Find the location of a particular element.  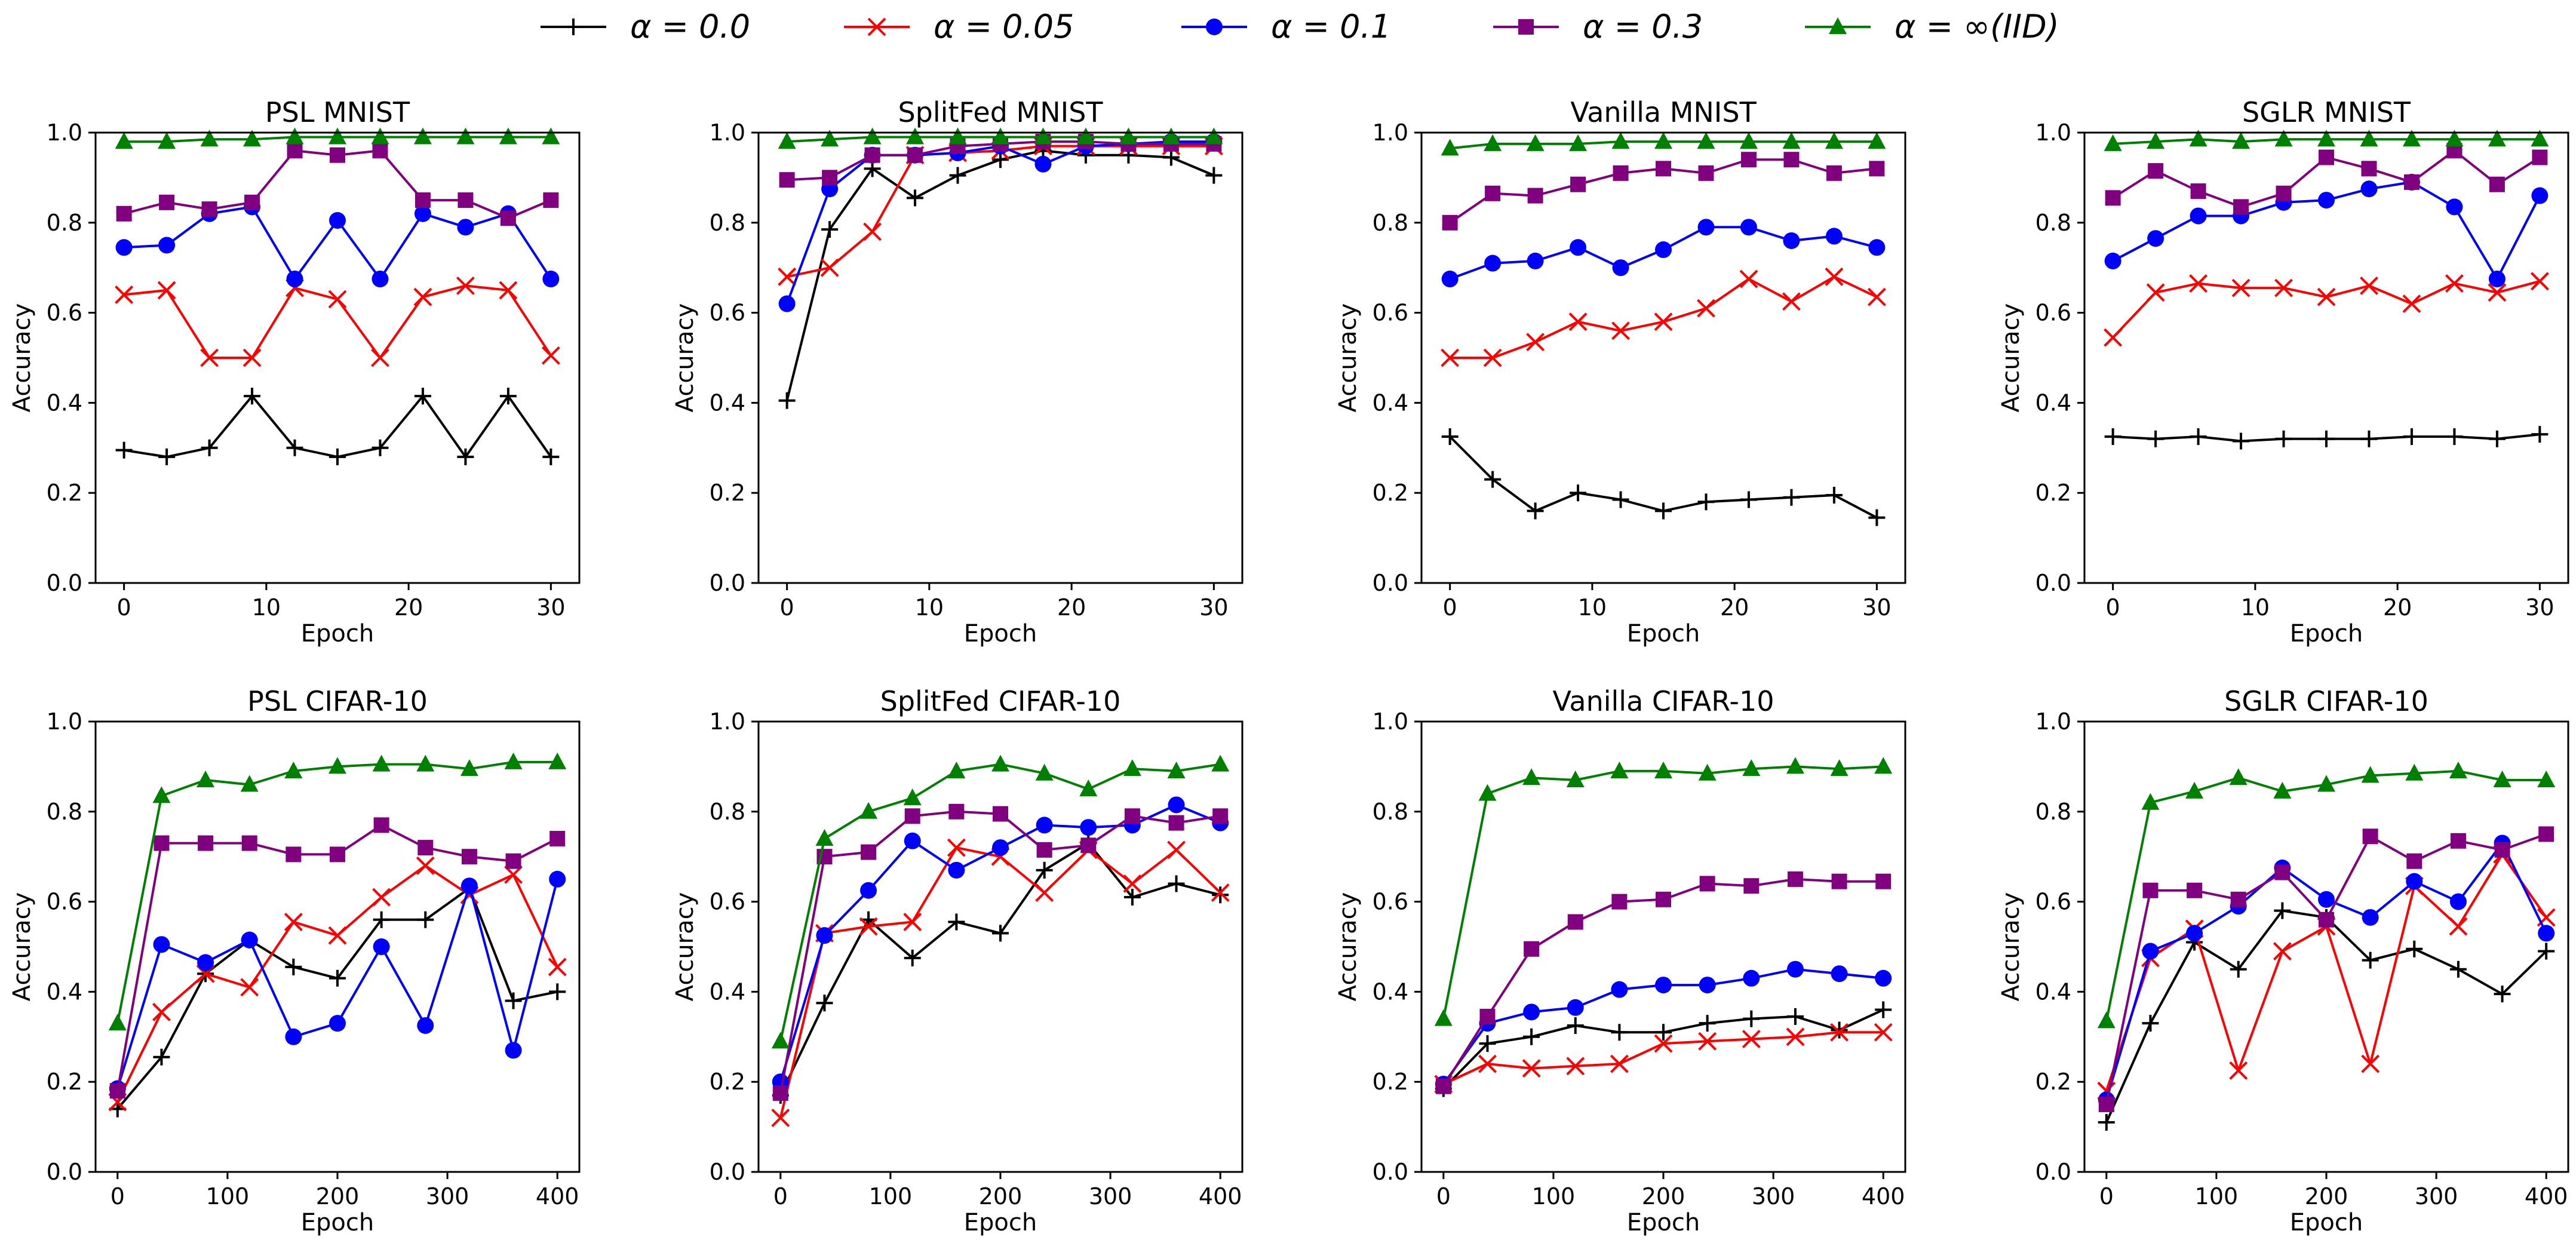

legend: α = 0.0 α = 0.05 α = 0.1 α = 0.3 α = ∞(IID) is located at coordinates (1300, 26).